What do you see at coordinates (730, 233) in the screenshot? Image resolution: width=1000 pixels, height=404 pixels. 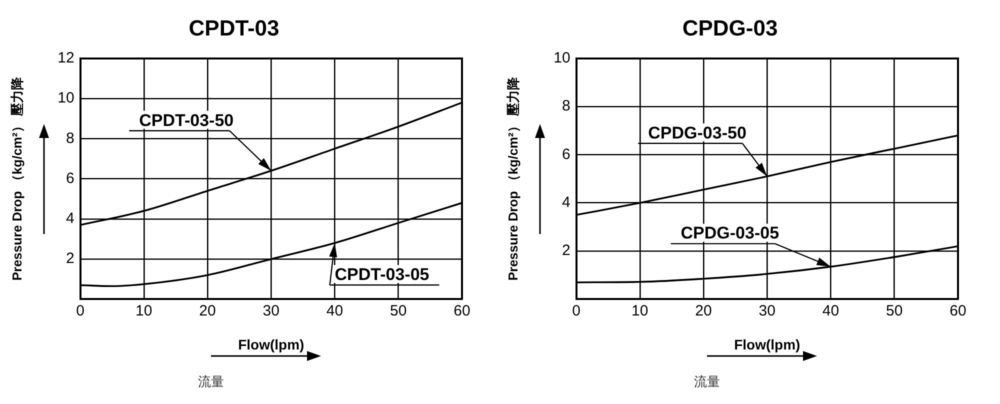 I see `series-label: CPDG-03-05` at bounding box center [730, 233].